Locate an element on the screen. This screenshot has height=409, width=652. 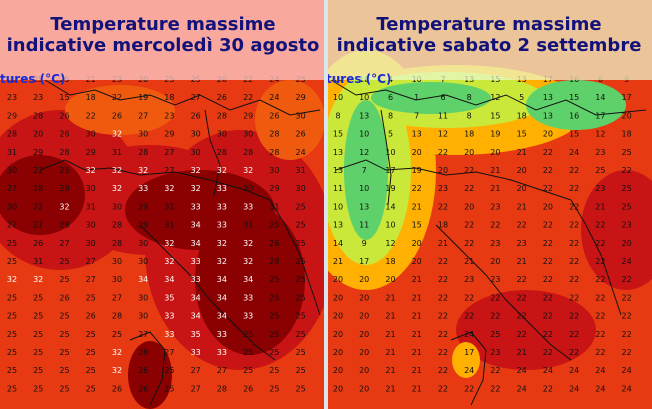
temperature-value: 19 is located at coordinates (143, 97).